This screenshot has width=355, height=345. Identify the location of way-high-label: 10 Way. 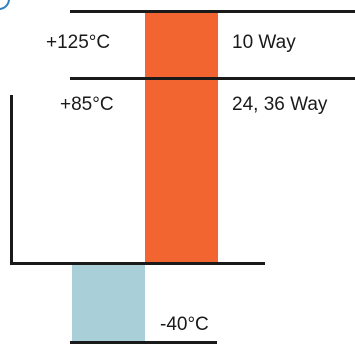
(264, 42).